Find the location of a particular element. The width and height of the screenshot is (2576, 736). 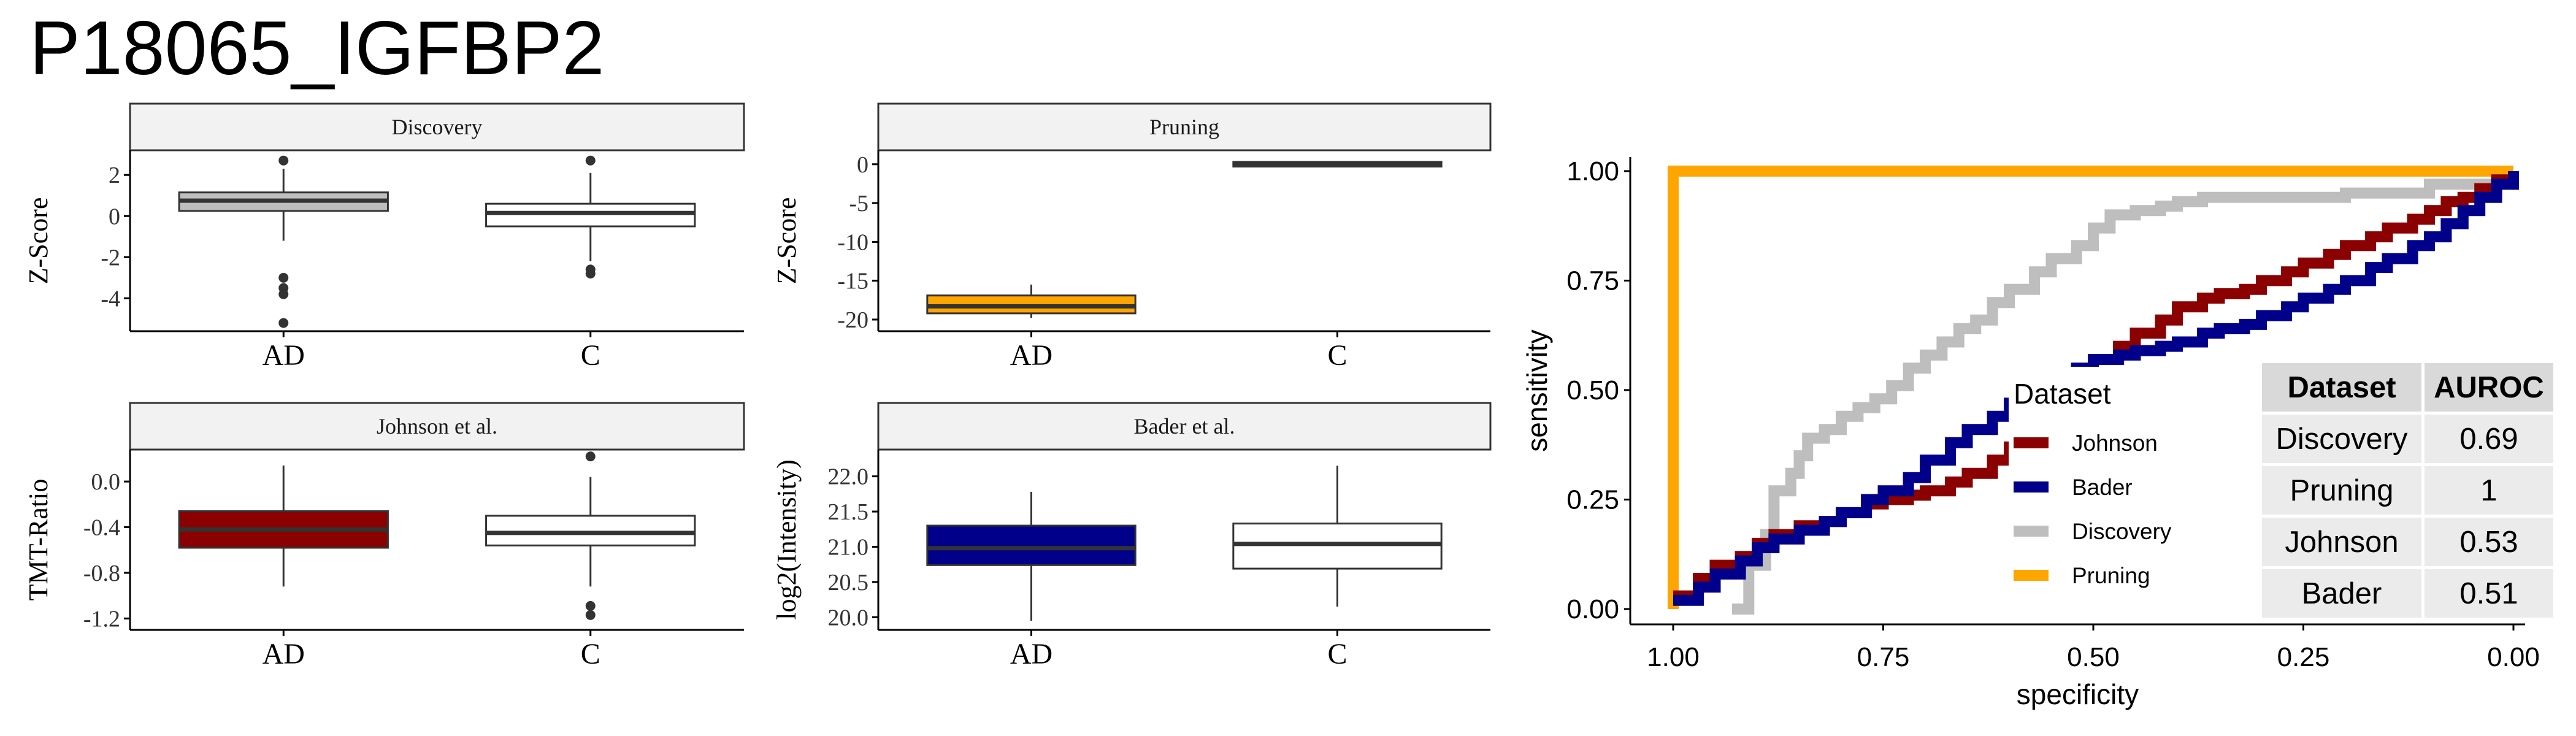

facet-title: Johnson et al. is located at coordinates (437, 426).